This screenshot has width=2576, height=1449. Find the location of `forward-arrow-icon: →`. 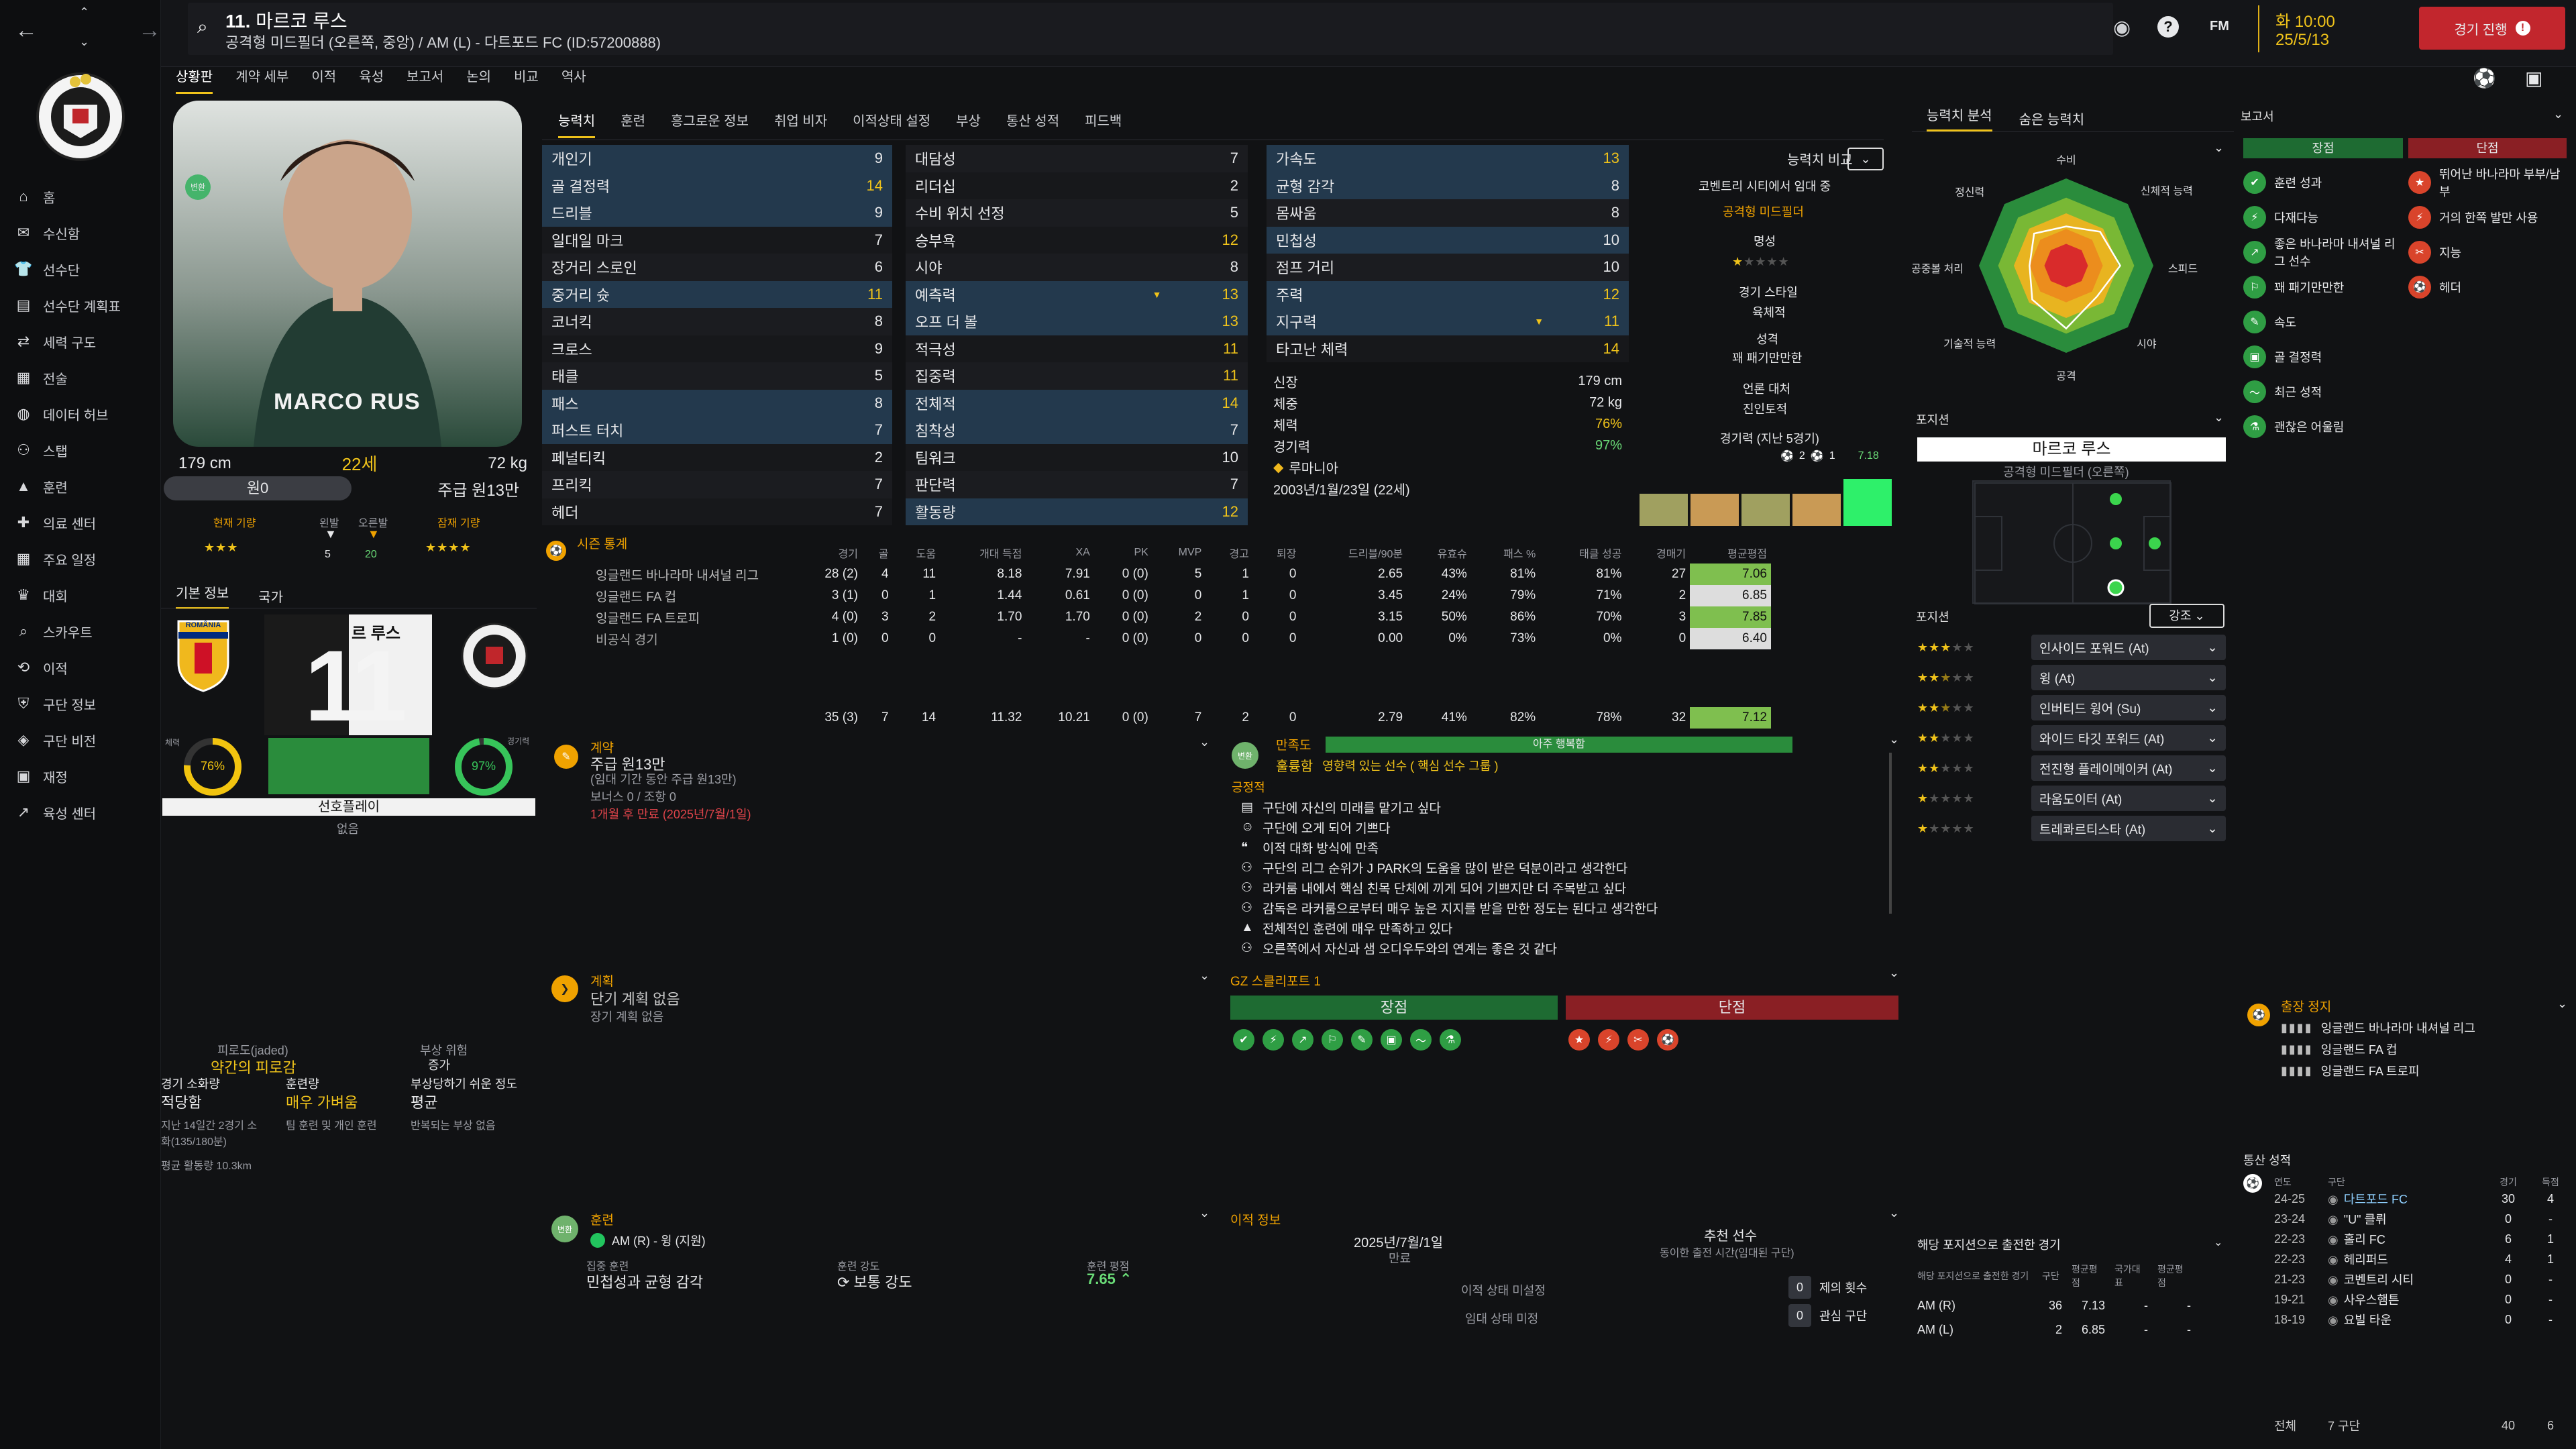

forward-arrow-icon: → is located at coordinates (149, 30).